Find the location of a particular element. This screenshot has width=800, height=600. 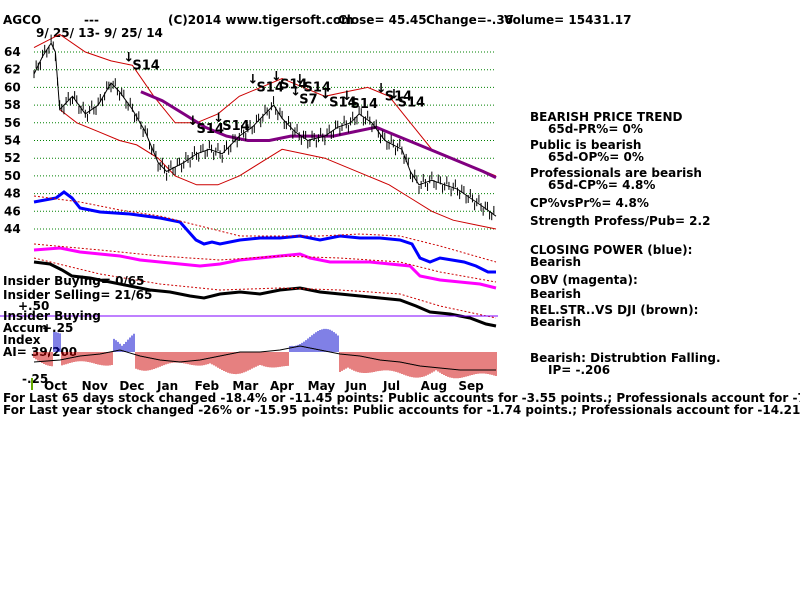

relstr-title: REL.STR..VS DJI (brown): is located at coordinates (614, 310).